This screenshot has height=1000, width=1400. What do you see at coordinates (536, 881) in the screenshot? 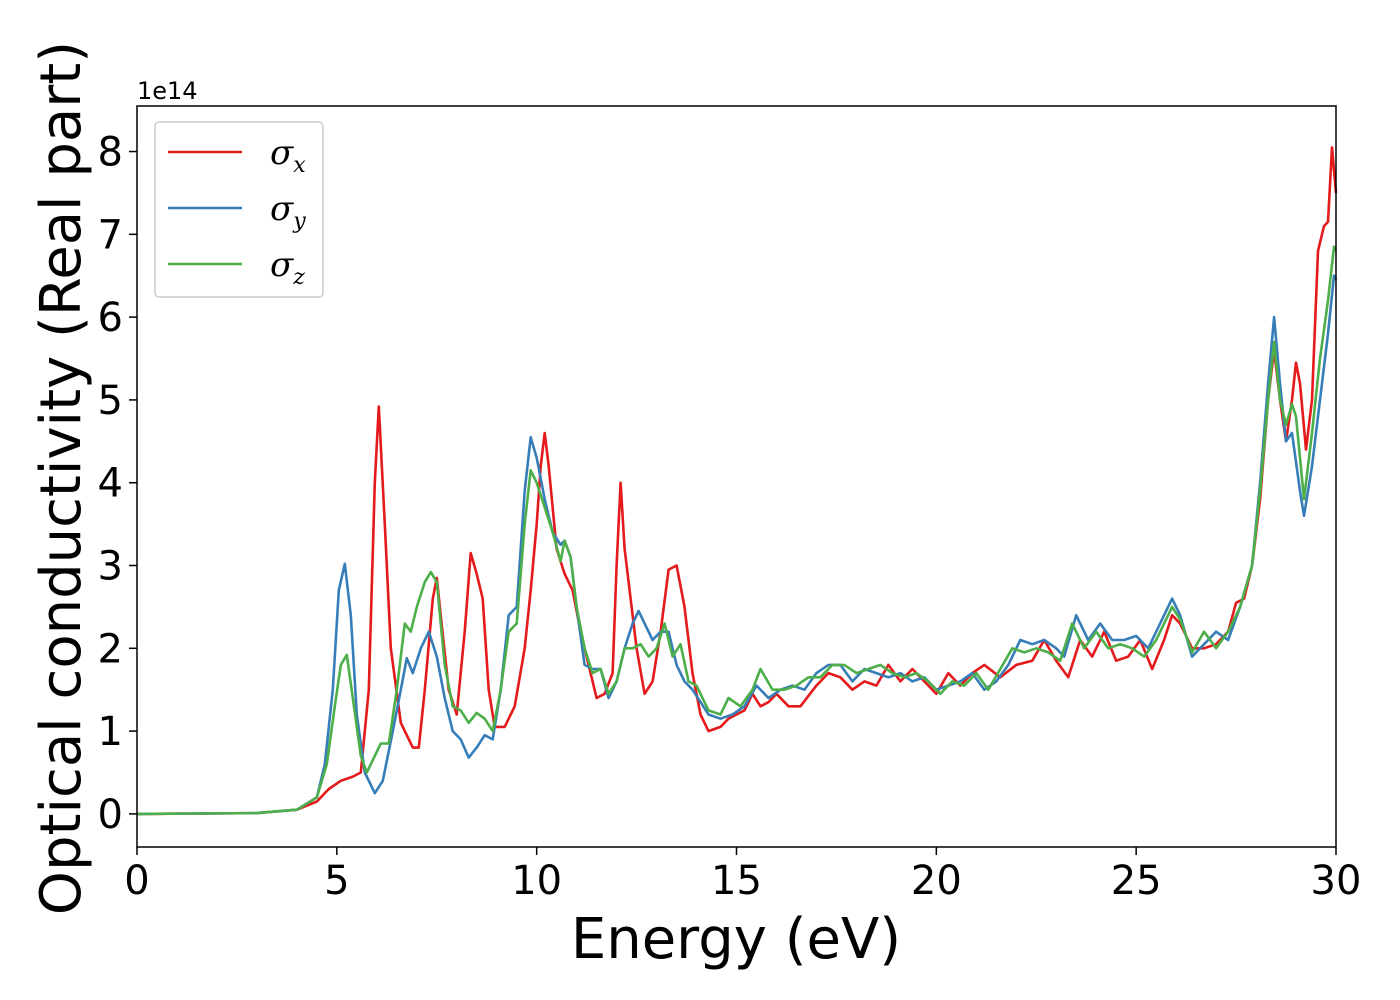
I see `x-tick-label: 10` at bounding box center [536, 881].